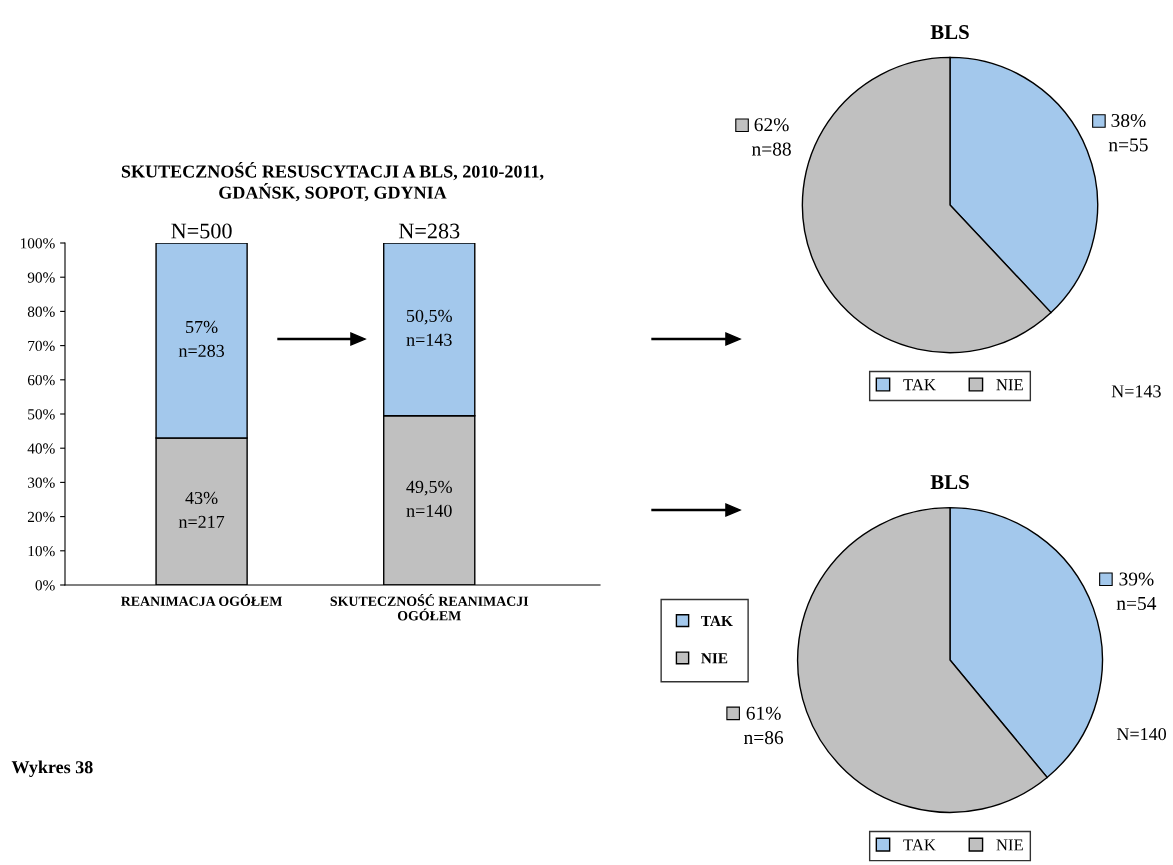 Image resolution: width=1173 pixels, height=865 pixels. I want to click on y-tick-label: 0%, so click(45, 585).